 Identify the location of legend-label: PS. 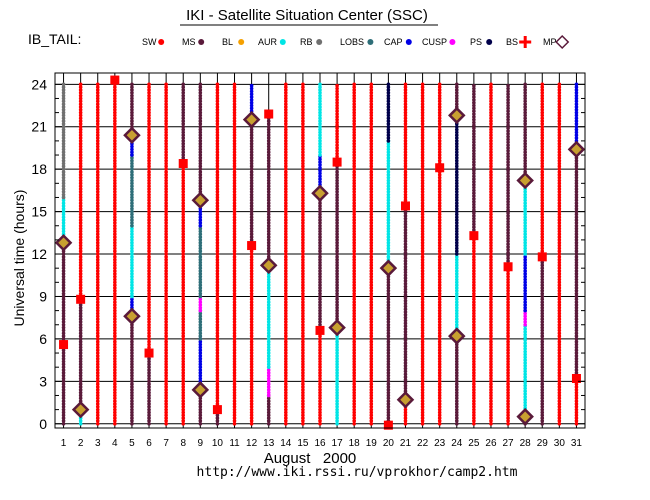
(476, 42).